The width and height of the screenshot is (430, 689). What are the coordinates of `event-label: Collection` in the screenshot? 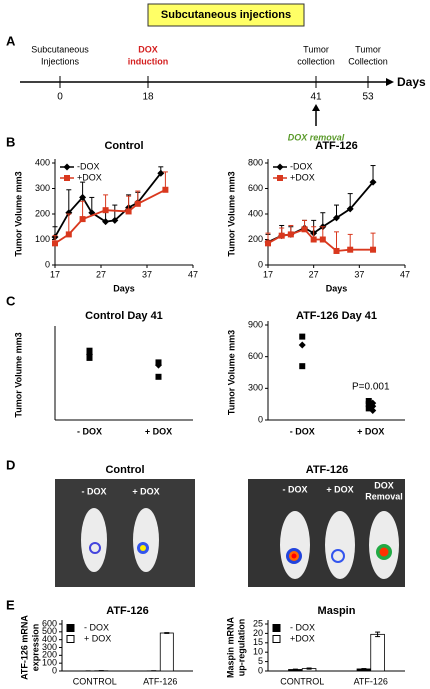 It's located at (368, 61).